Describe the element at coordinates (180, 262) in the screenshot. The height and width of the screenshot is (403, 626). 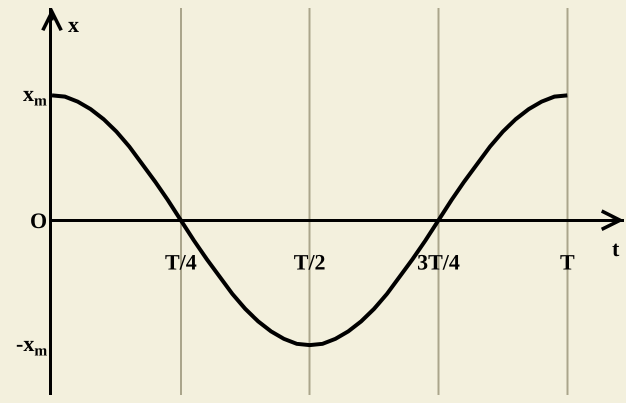
I see `x-tick-label: T/4` at that location.